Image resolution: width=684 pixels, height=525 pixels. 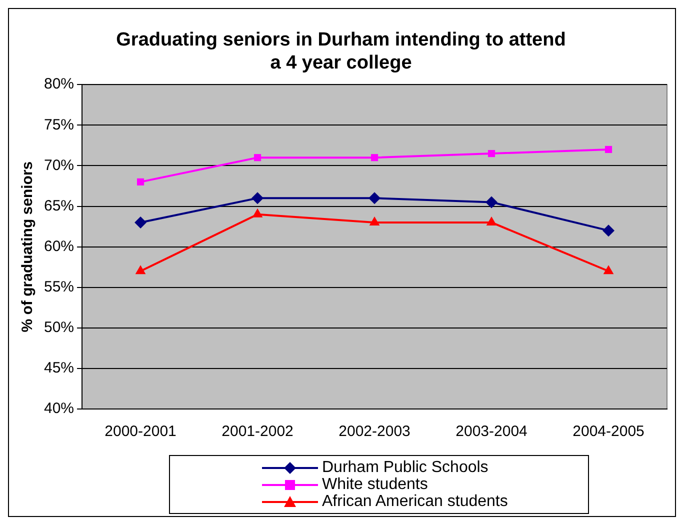 I want to click on x-tick-label: 2000-2001, so click(x=140, y=431).